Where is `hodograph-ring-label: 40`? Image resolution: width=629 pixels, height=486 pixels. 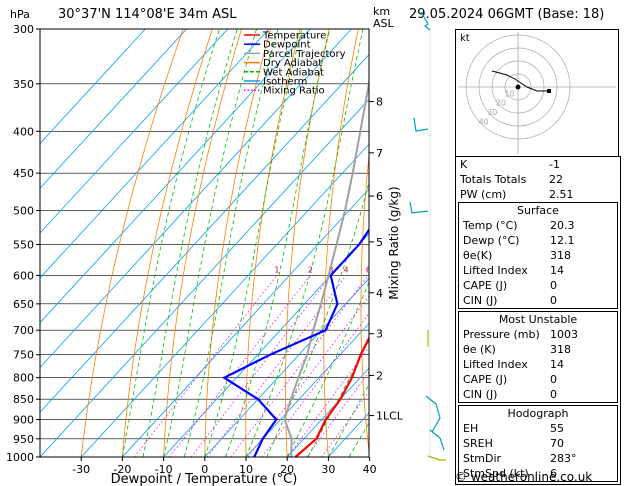
hodograph-ring-label: 40 is located at coordinates (484, 121).